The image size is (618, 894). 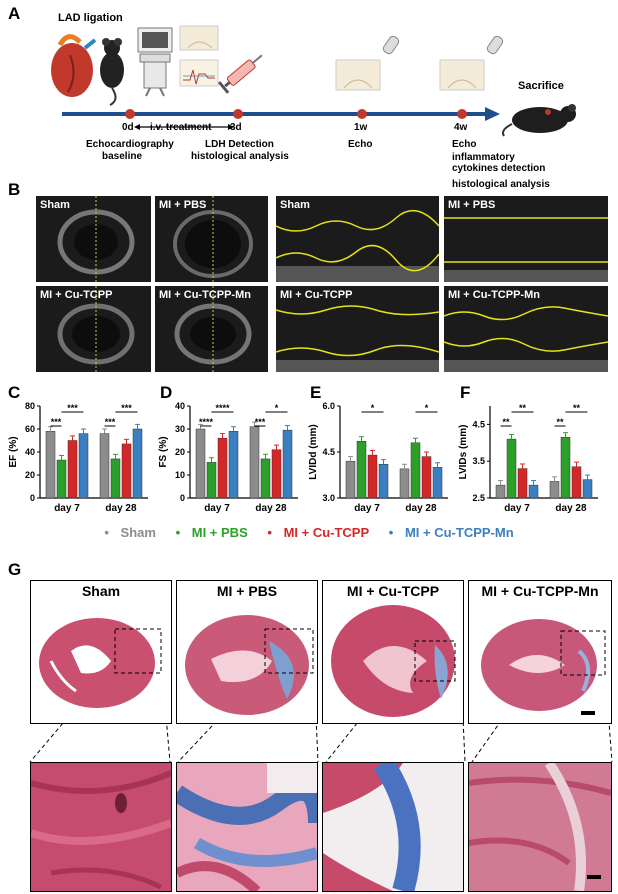 What do you see at coordinates (240, 74) in the screenshot?
I see `syringe-icon` at bounding box center [240, 74].